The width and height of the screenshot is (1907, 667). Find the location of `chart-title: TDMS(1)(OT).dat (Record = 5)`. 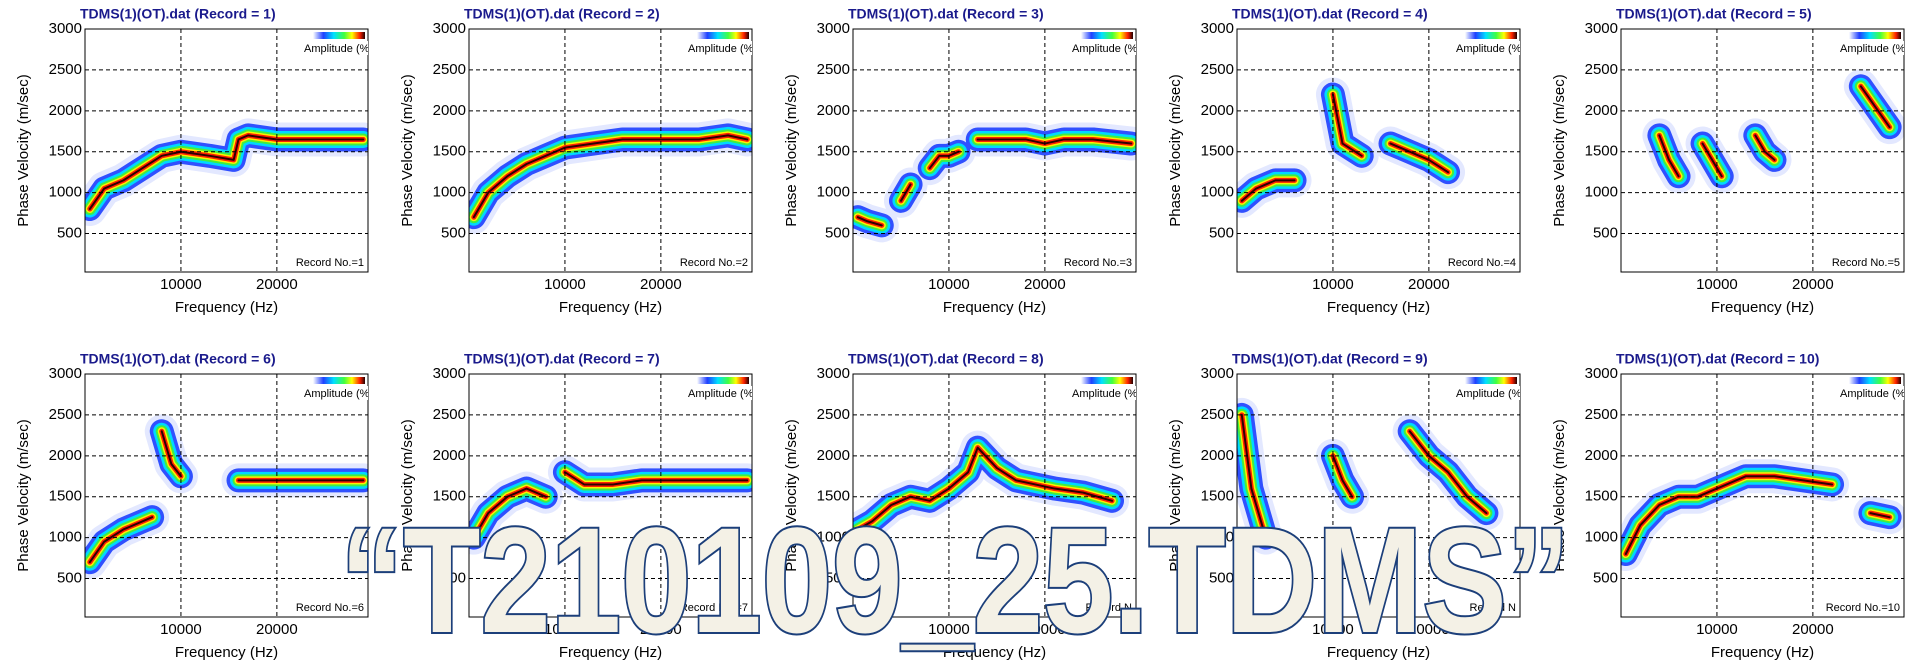

chart-title: TDMS(1)(OT).dat (Record = 5) is located at coordinates (1714, 14).